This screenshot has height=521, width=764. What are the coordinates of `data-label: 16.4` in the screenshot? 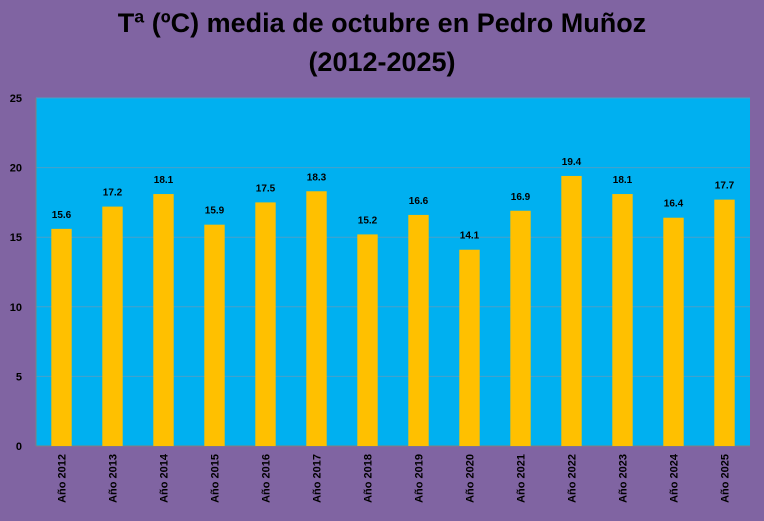 It's located at (674, 204).